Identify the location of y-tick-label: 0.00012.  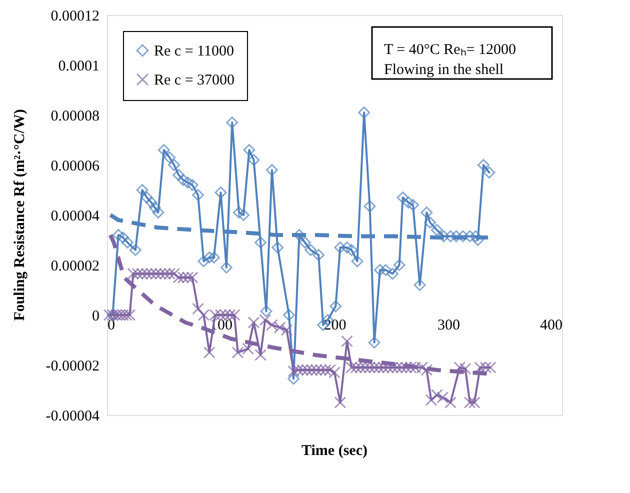
(75, 16).